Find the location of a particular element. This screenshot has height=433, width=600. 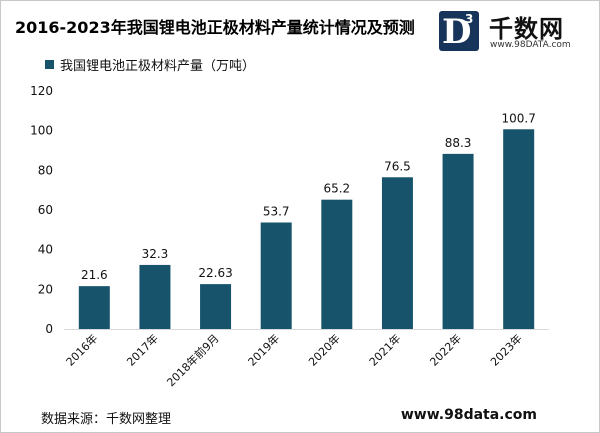

bar-value-label: 32.3 is located at coordinates (155, 254).